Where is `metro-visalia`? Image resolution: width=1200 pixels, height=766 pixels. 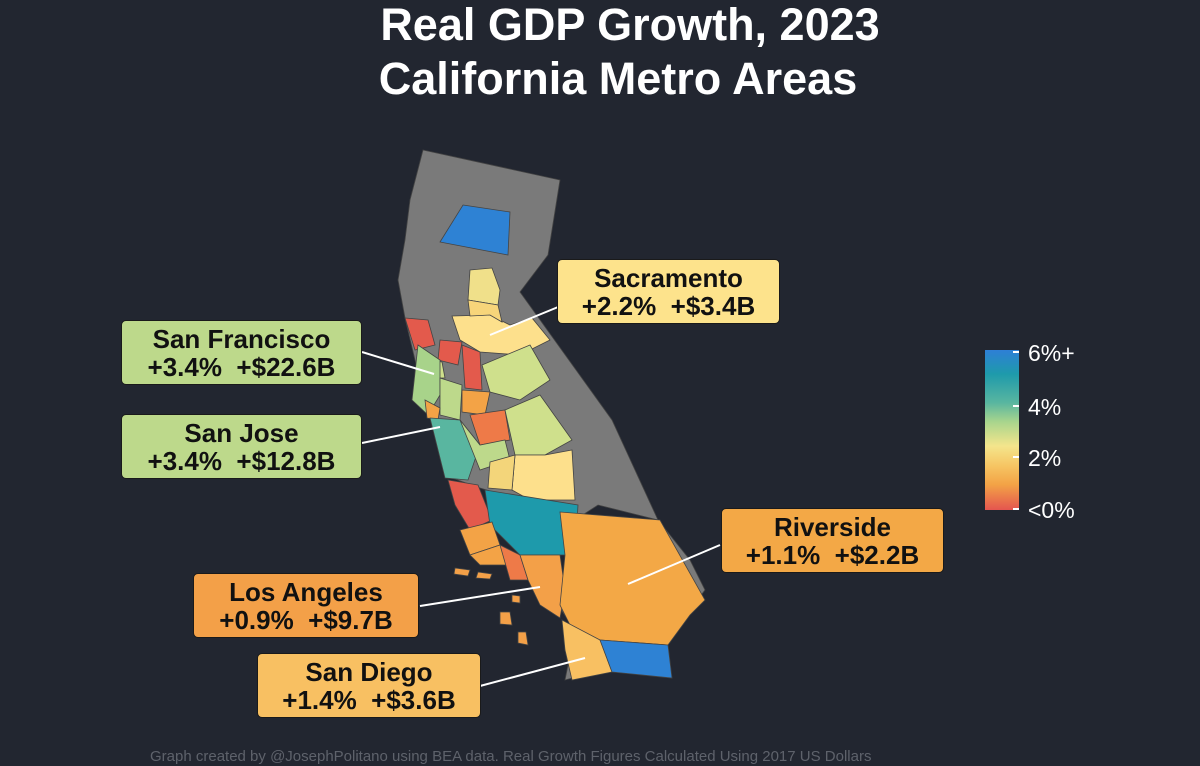 metro-visalia is located at coordinates (543, 475).